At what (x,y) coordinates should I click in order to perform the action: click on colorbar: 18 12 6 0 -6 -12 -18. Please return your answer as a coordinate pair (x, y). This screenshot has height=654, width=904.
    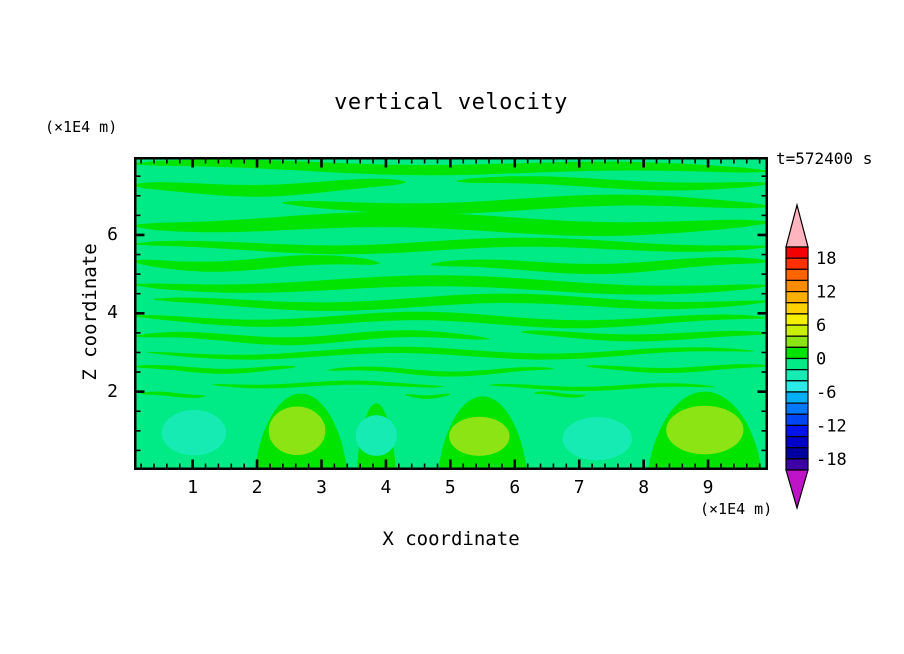
    Looking at the image, I should click on (835, 356).